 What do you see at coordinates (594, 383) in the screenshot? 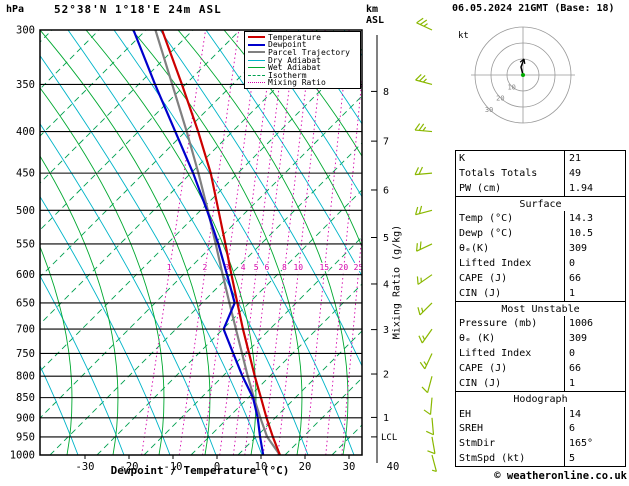
I see `row-value: 1` at bounding box center [594, 383].